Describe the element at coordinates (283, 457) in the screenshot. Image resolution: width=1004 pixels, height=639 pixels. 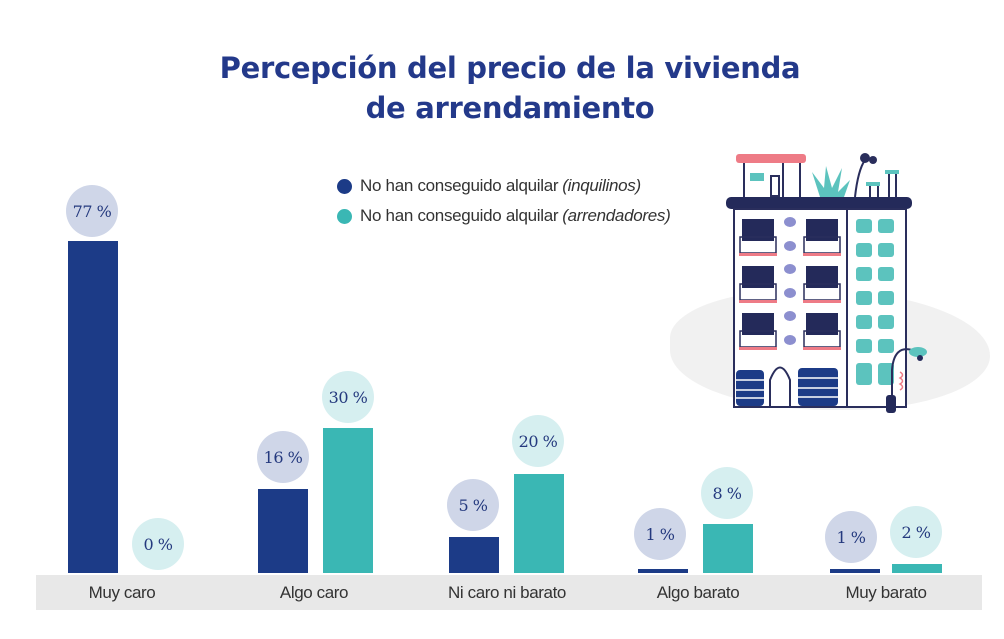
I see `data-label-bubble: 16 %` at that location.